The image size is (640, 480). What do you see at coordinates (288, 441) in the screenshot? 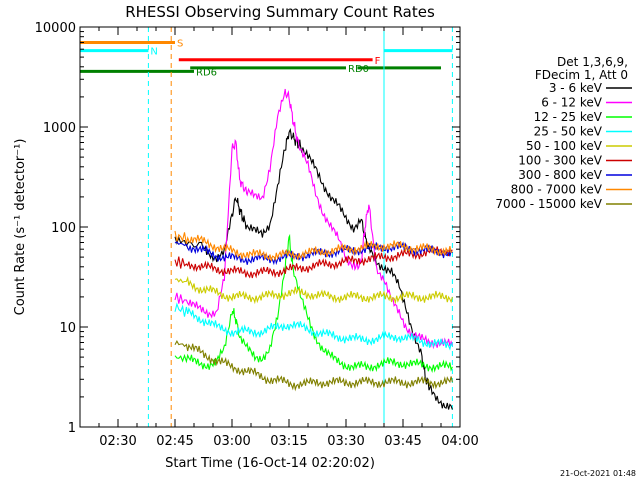
I see `x-tick-label: 03:15` at bounding box center [288, 441].